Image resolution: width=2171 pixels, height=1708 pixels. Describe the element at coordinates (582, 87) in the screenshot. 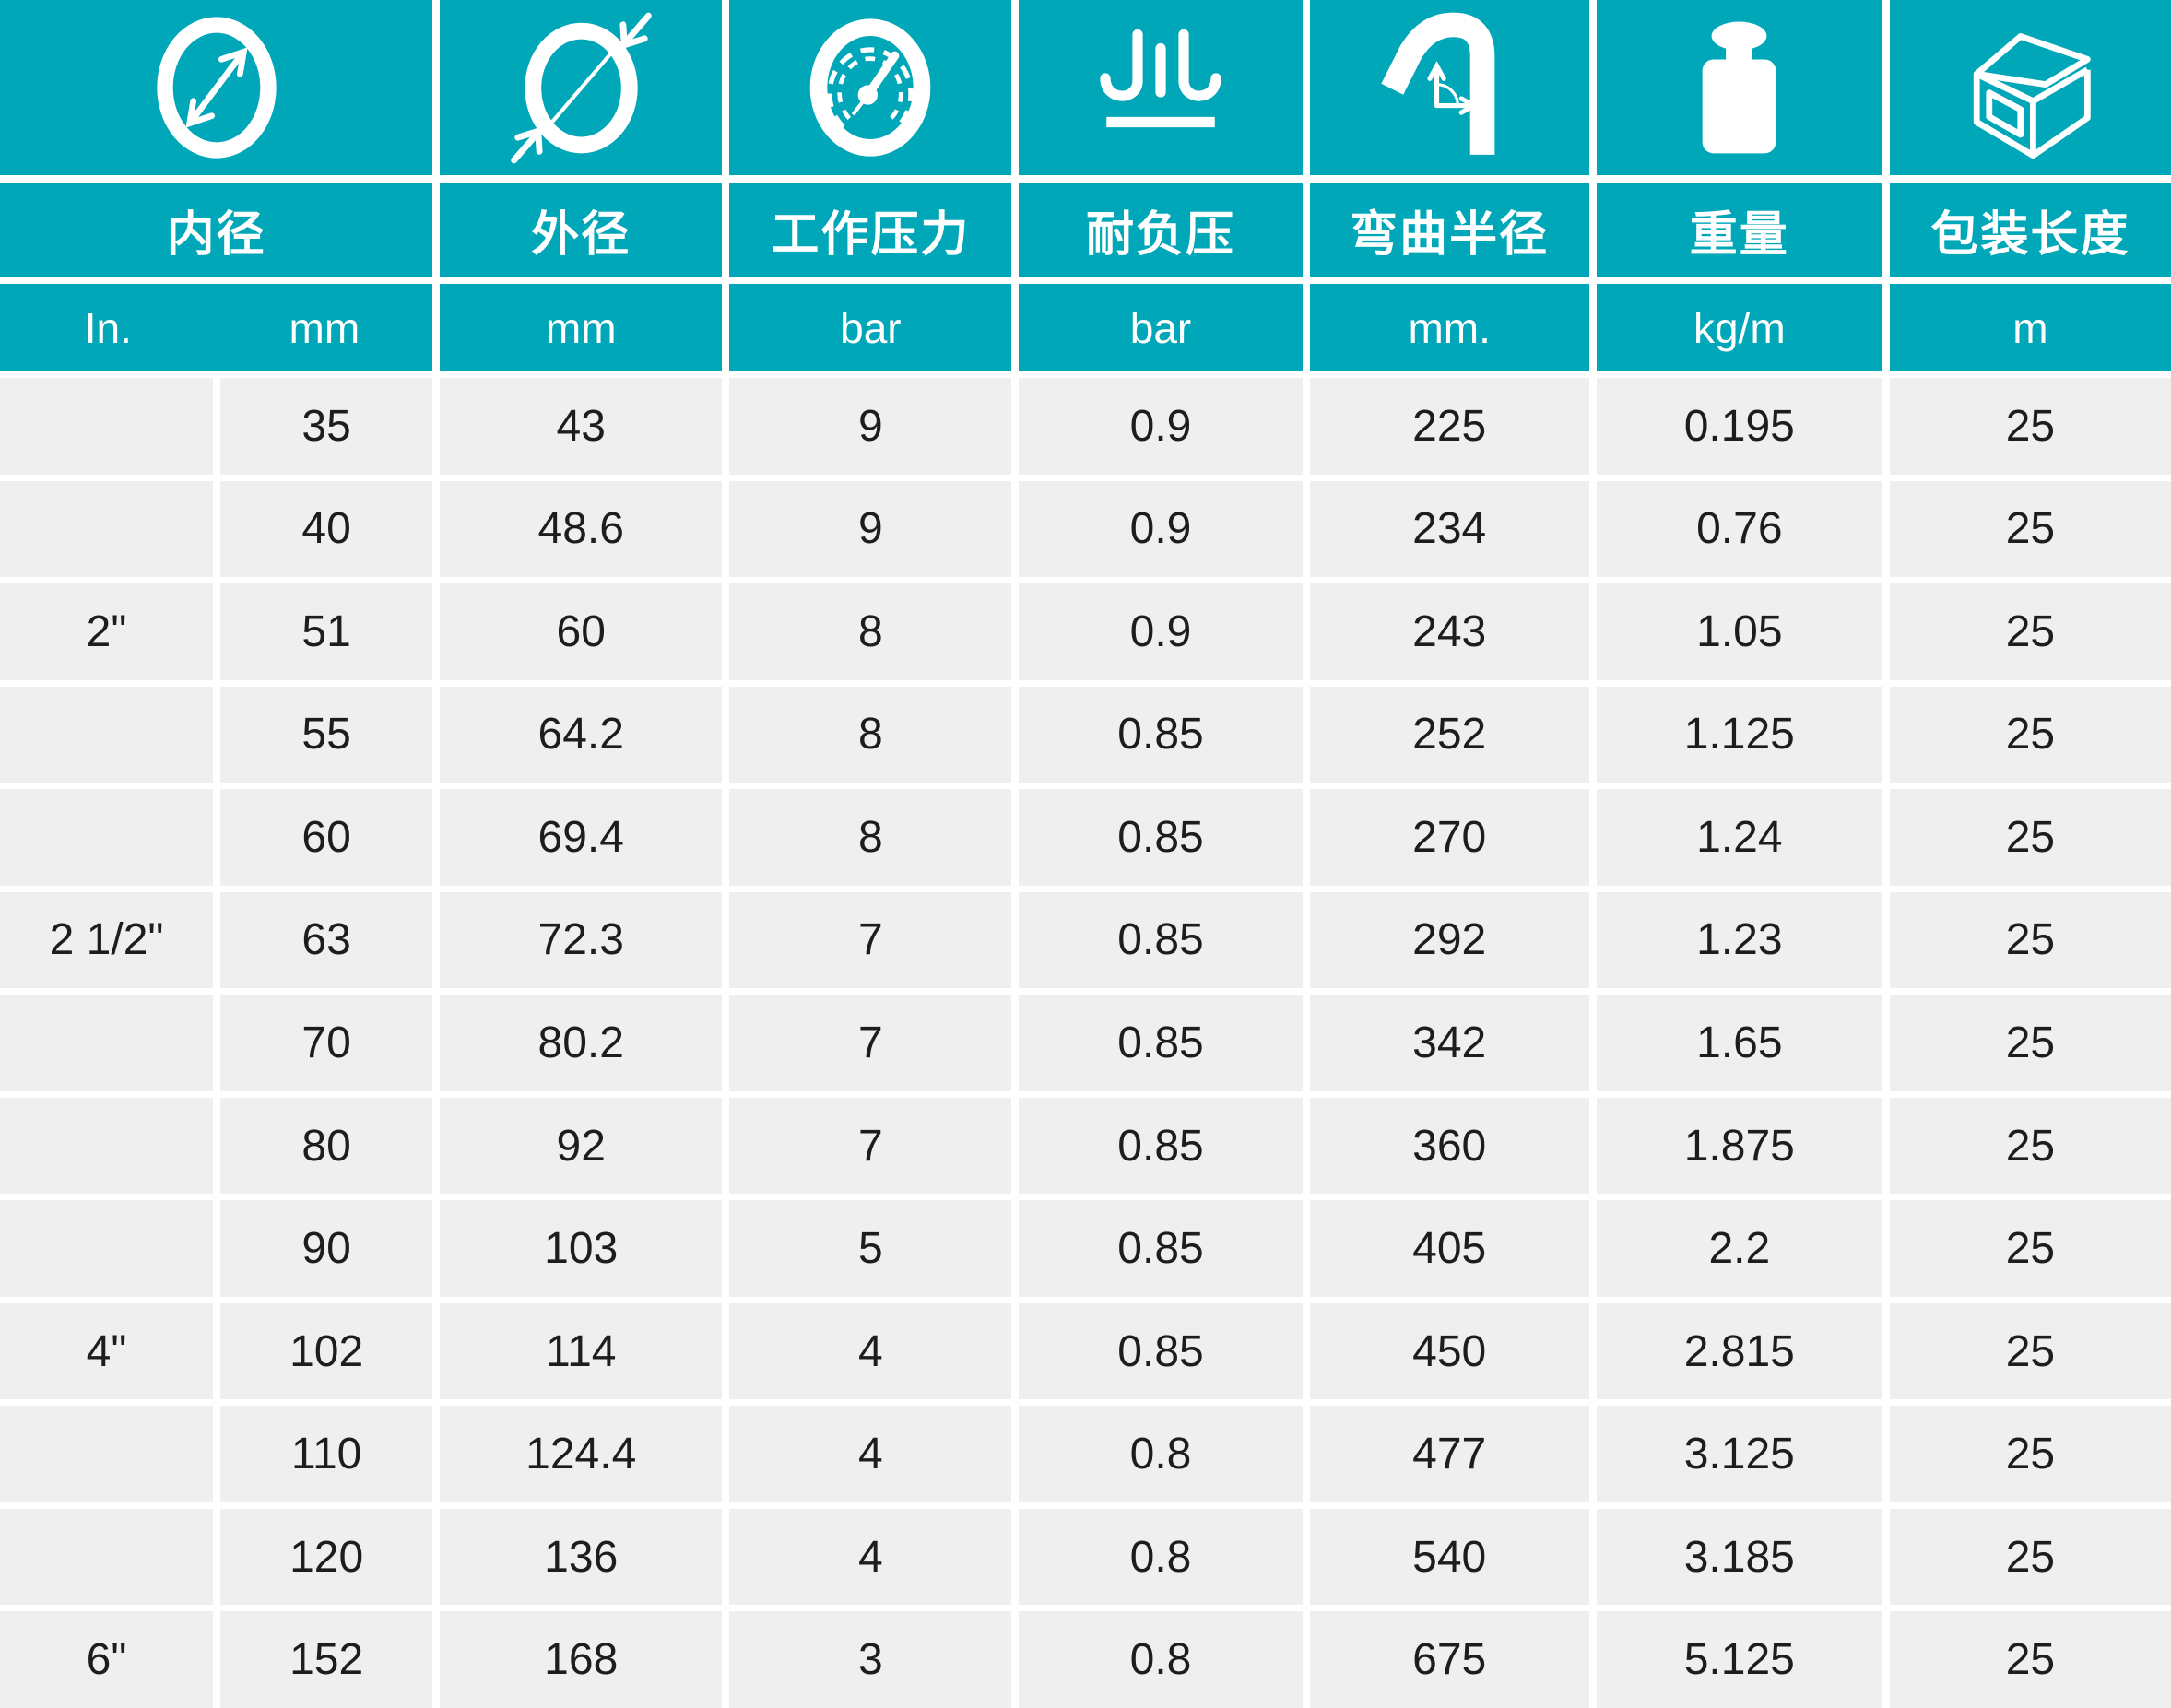

I see `outer-diameter-icon` at that location.